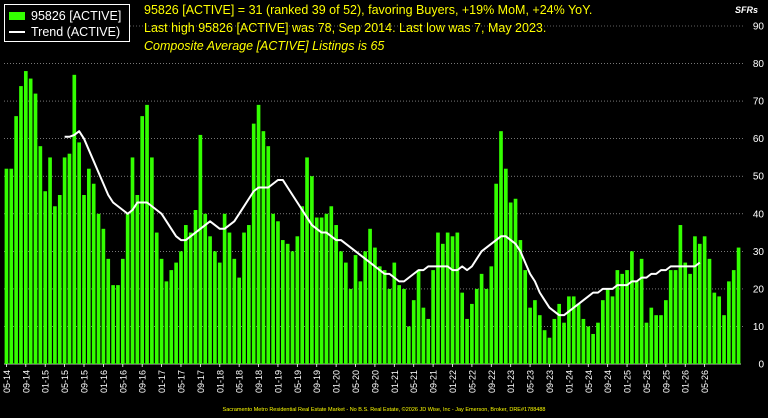 This screenshot has width=768, height=418. Describe the element at coordinates (375, 381) in the screenshot. I see `x-tick-label: 09-20` at that location.